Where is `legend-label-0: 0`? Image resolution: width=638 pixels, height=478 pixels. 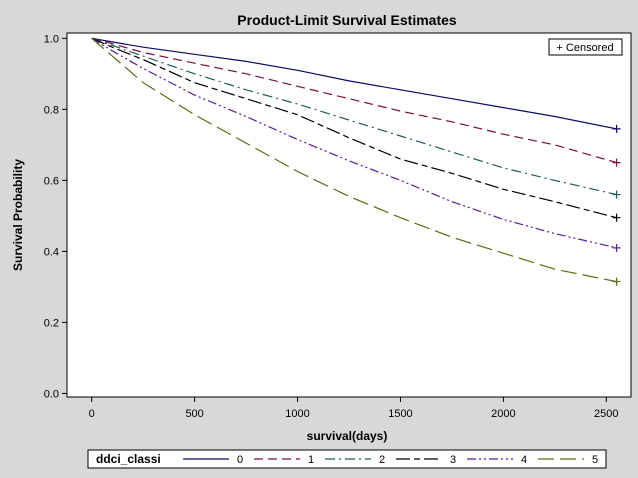 legend-label-0: 0 is located at coordinates (240, 460).